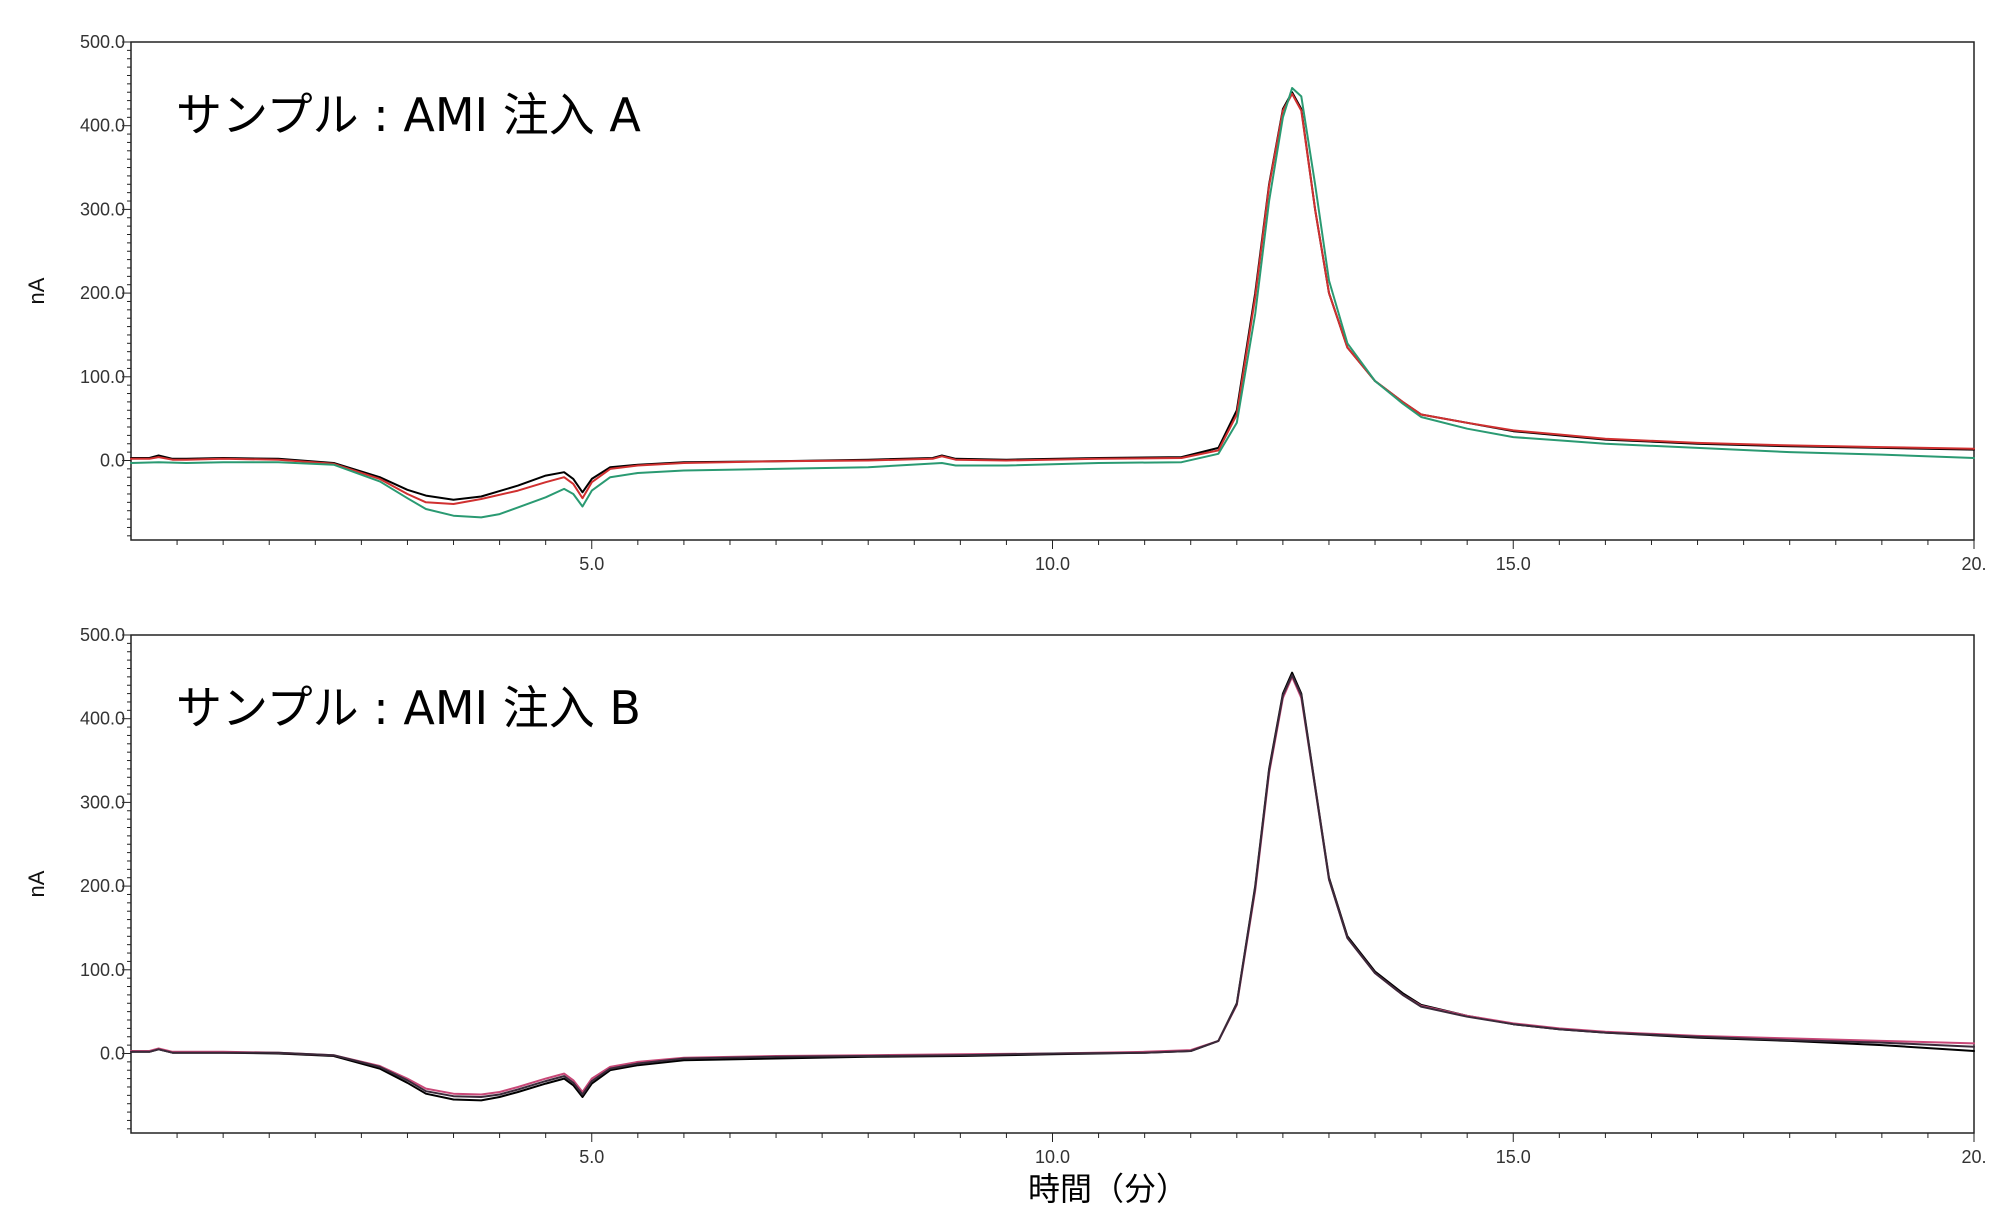 This screenshot has width=2000, height=1222. What do you see at coordinates (1108, 1189) in the screenshot?
I see `x-axis-label: 時間（分）` at bounding box center [1108, 1189].